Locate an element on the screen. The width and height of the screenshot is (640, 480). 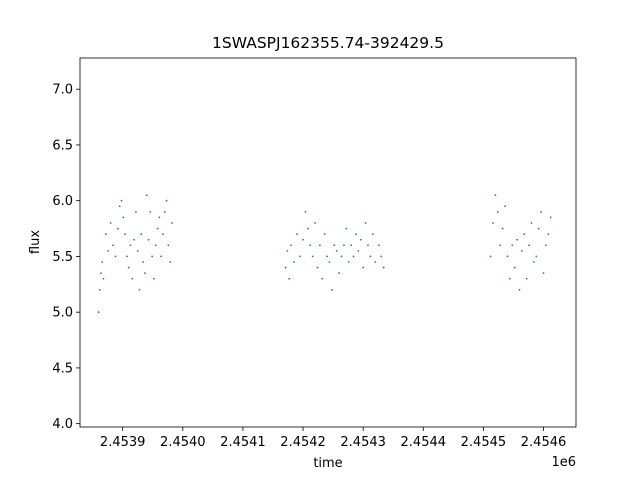
x-tick-label: 2.4542 is located at coordinates (303, 442).